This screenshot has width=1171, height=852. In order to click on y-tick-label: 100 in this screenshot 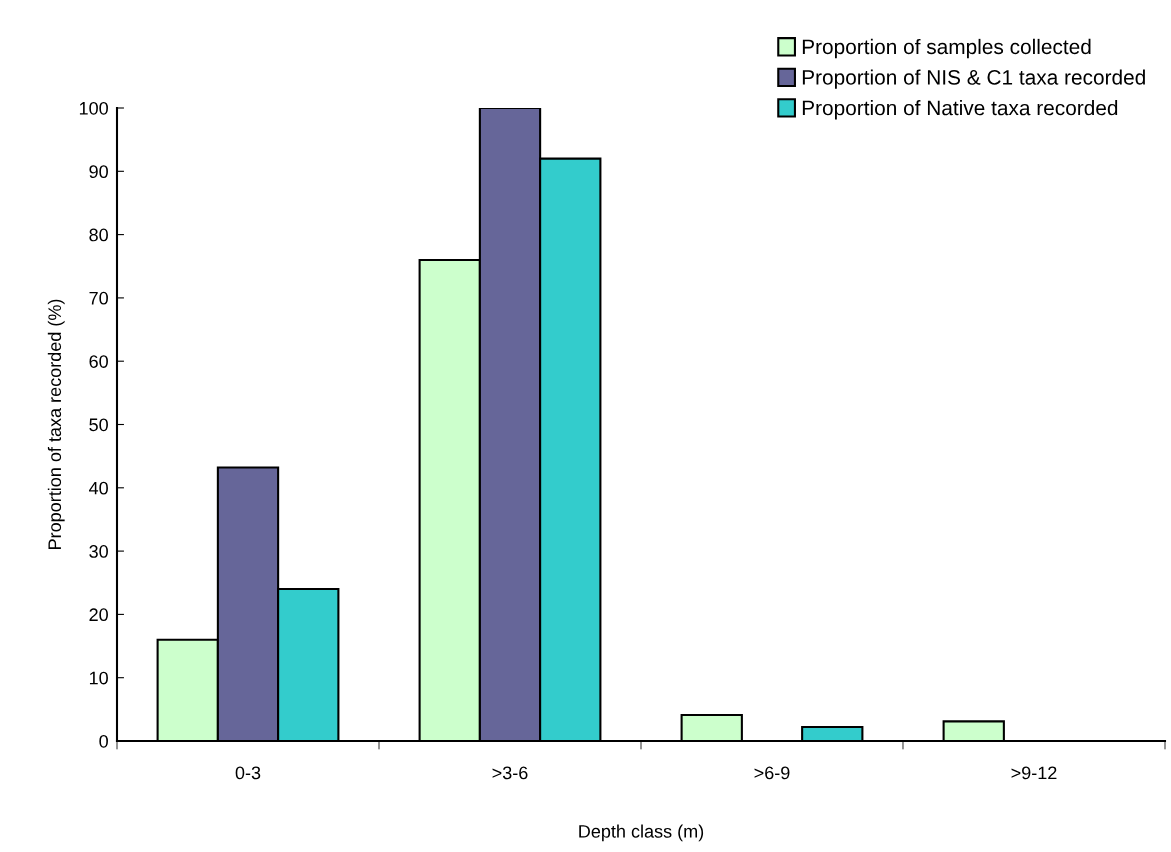, I will do `click(93, 108)`.